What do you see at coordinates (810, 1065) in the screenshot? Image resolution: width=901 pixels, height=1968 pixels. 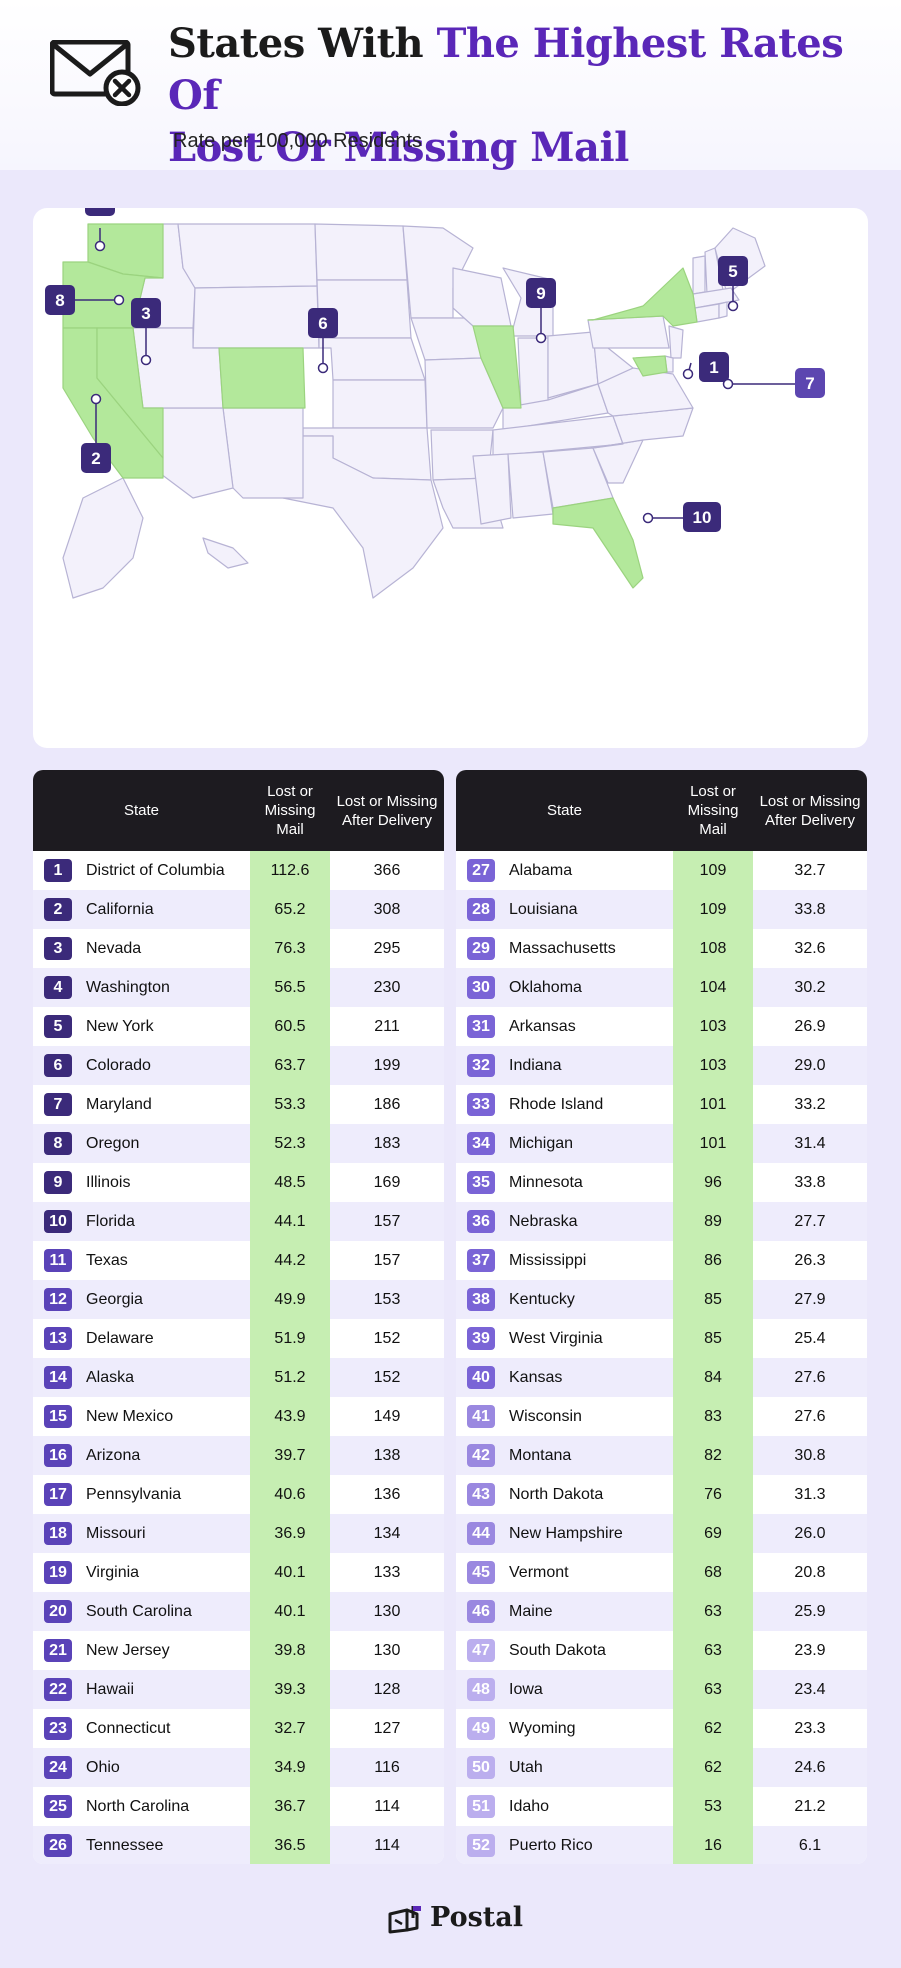 I see `after-delivery-value: 29.0` at bounding box center [810, 1065].